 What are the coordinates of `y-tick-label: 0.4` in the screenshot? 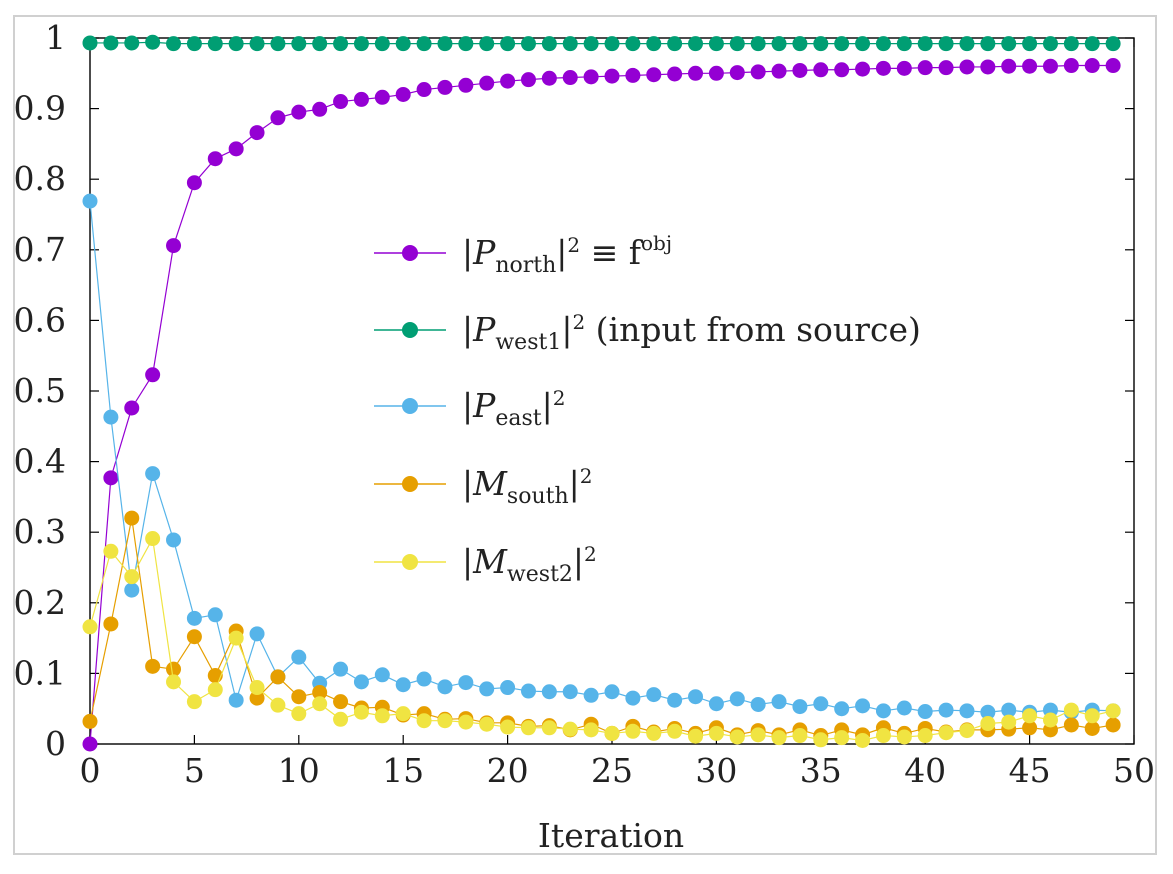 It's located at (40, 461).